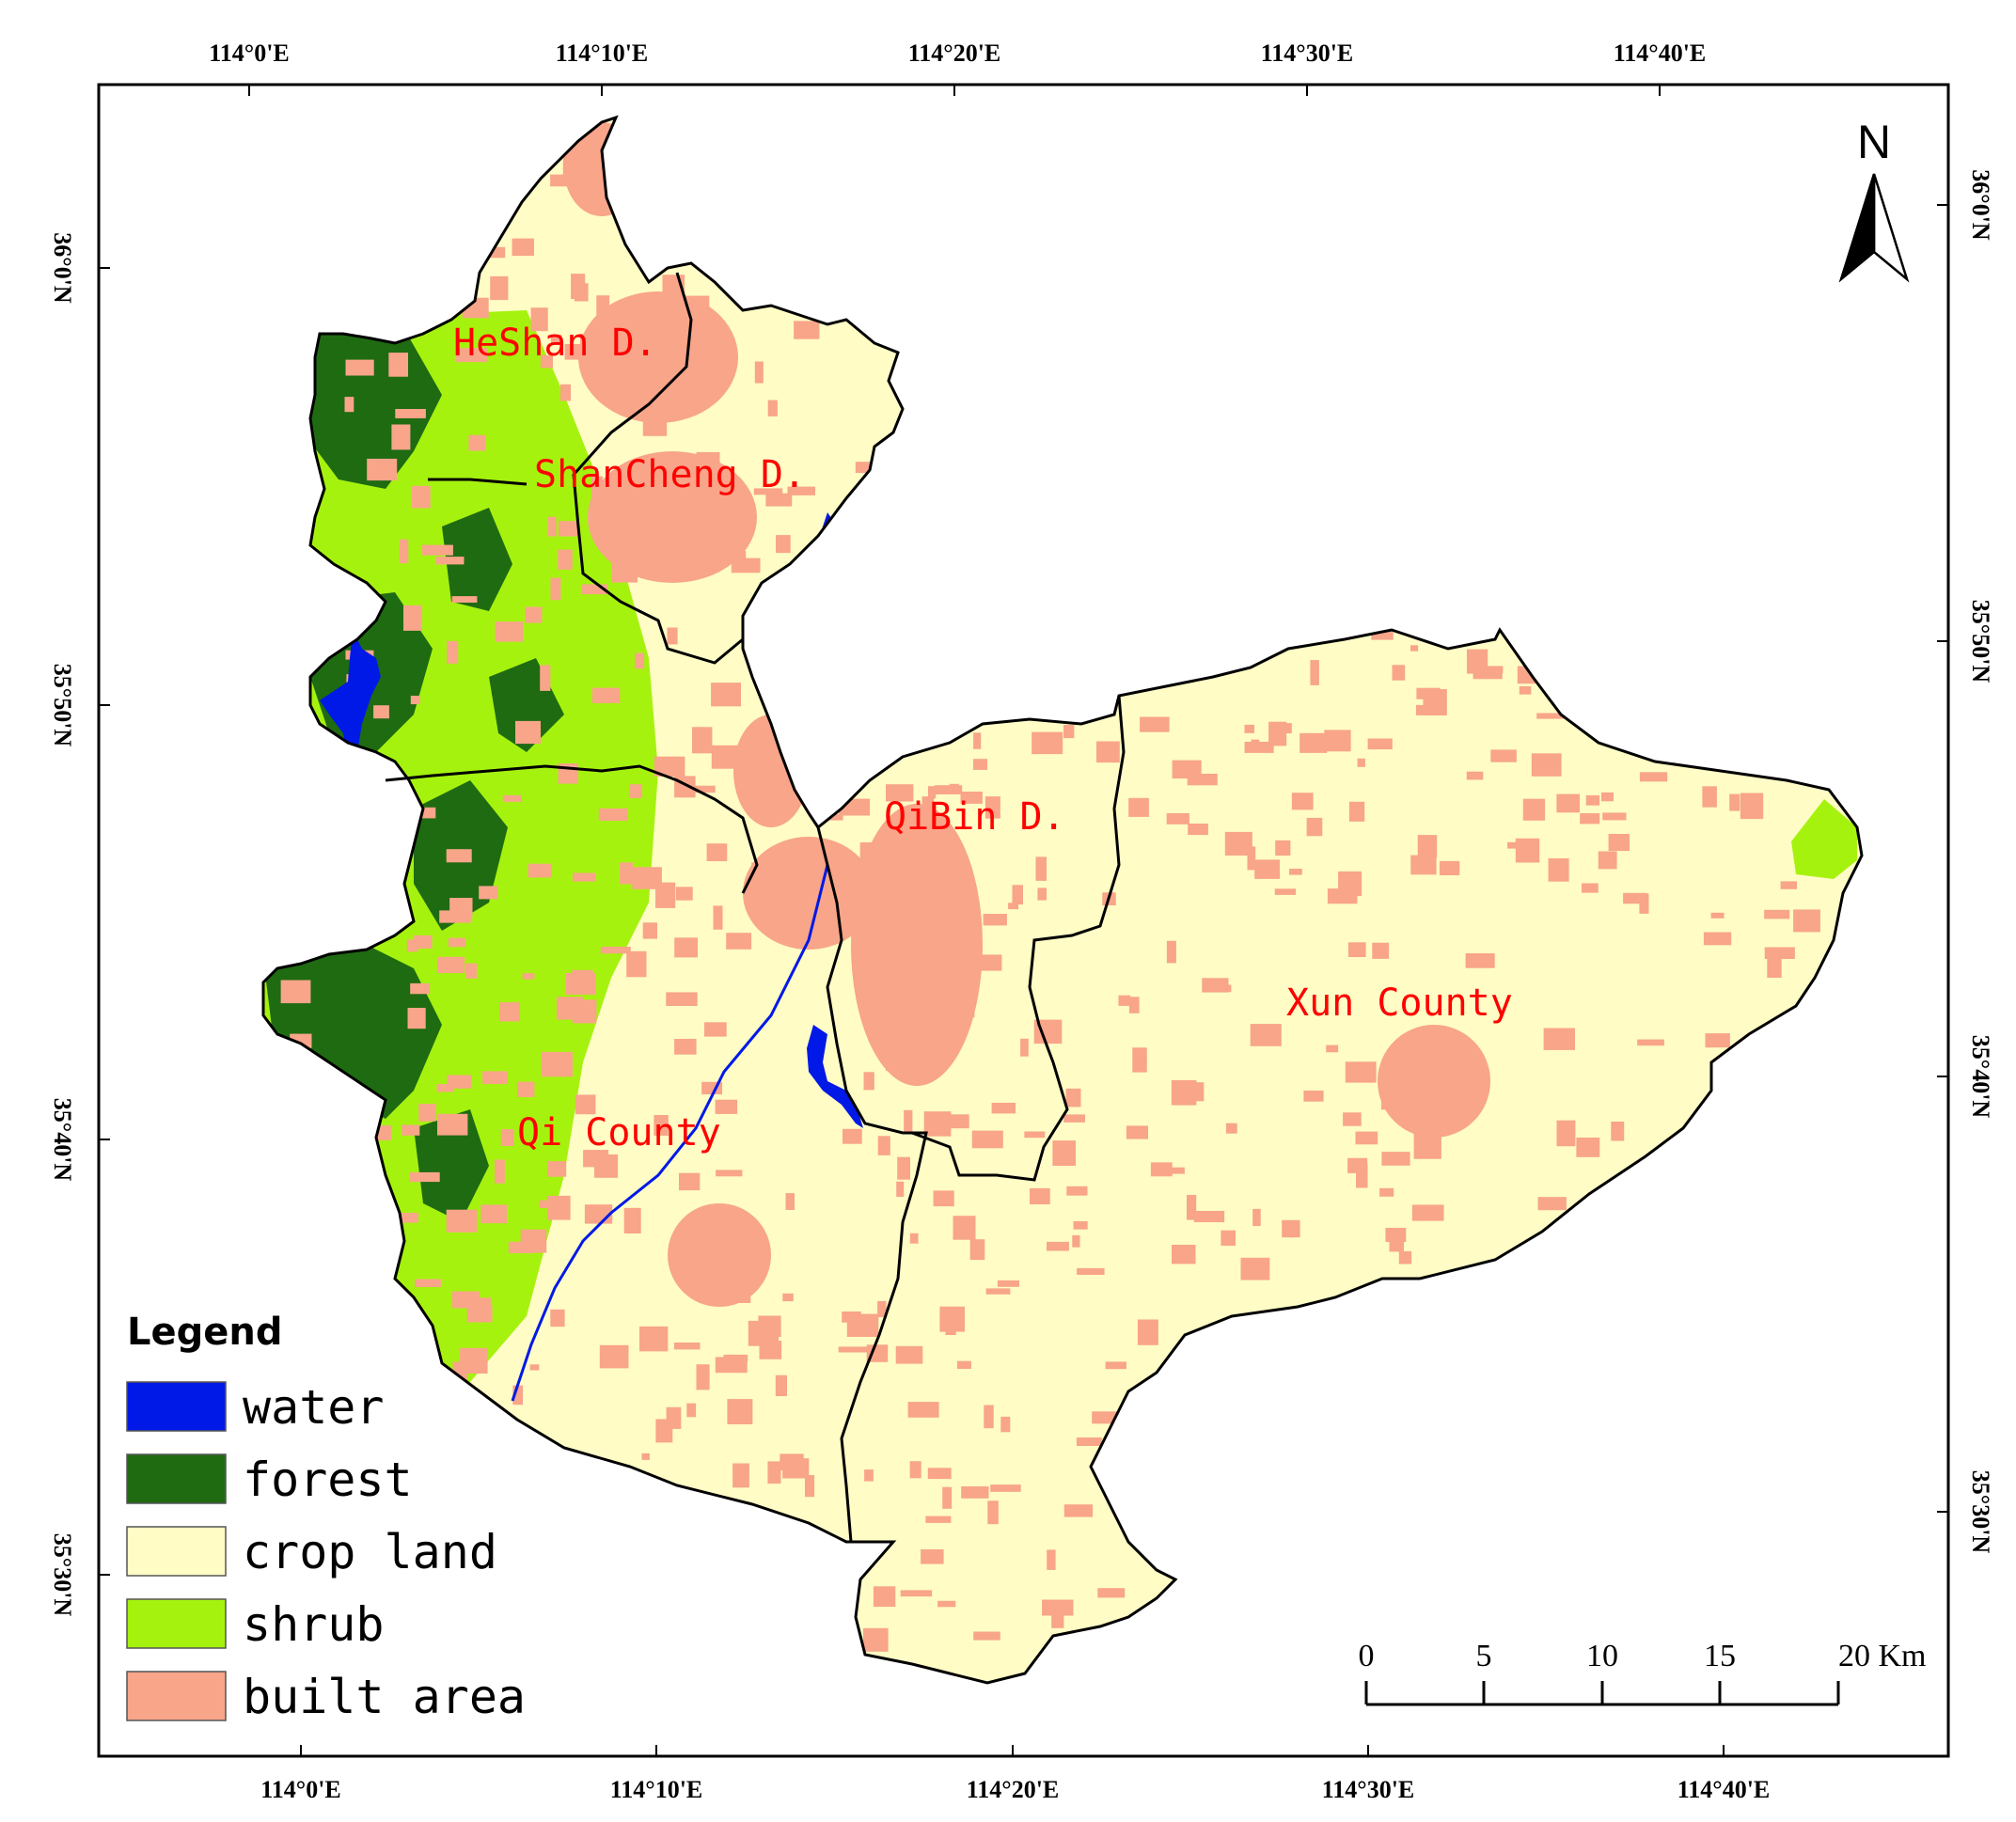 This screenshot has height=1822, width=2016. I want to click on scale-label: 20 Km, so click(1882, 1656).